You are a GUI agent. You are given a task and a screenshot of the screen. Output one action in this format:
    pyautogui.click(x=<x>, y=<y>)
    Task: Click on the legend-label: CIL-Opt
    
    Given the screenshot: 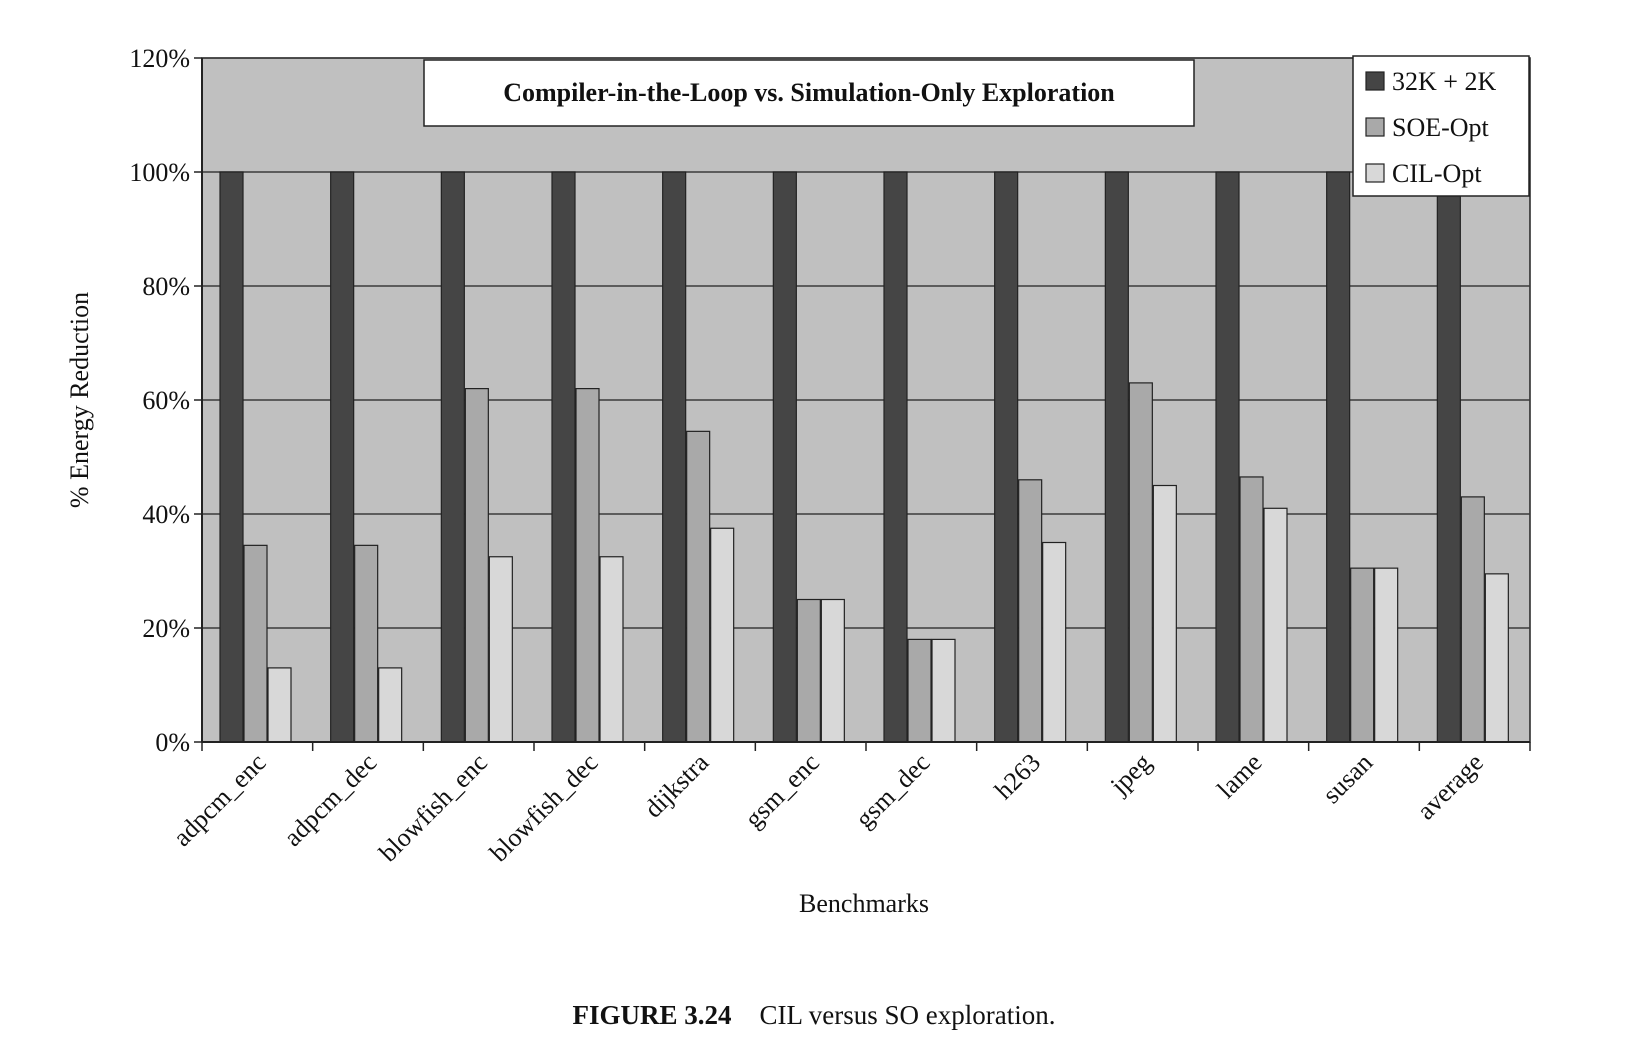 What is the action you would take?
    pyautogui.click(x=1437, y=173)
    